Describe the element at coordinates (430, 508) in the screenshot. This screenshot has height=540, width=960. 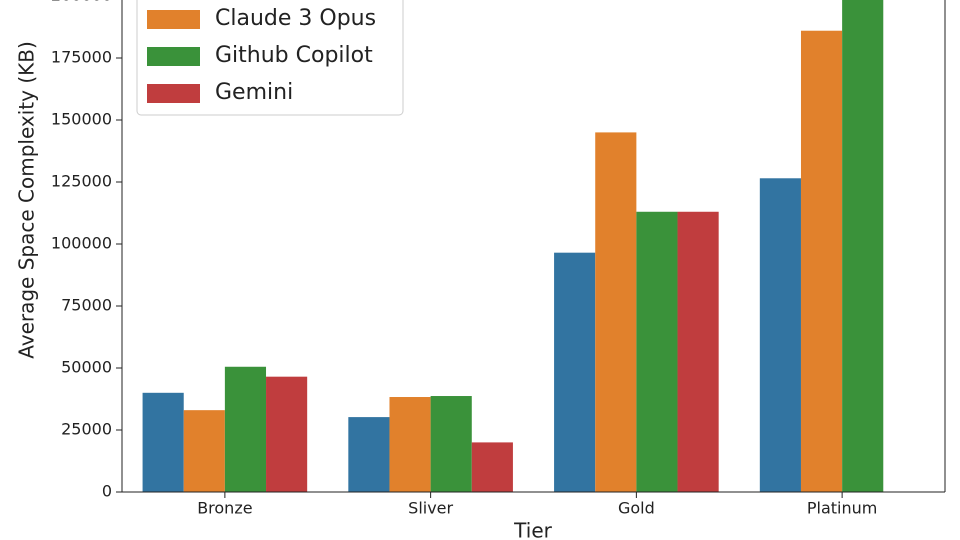
I see `x-tick-label: Sliver` at that location.